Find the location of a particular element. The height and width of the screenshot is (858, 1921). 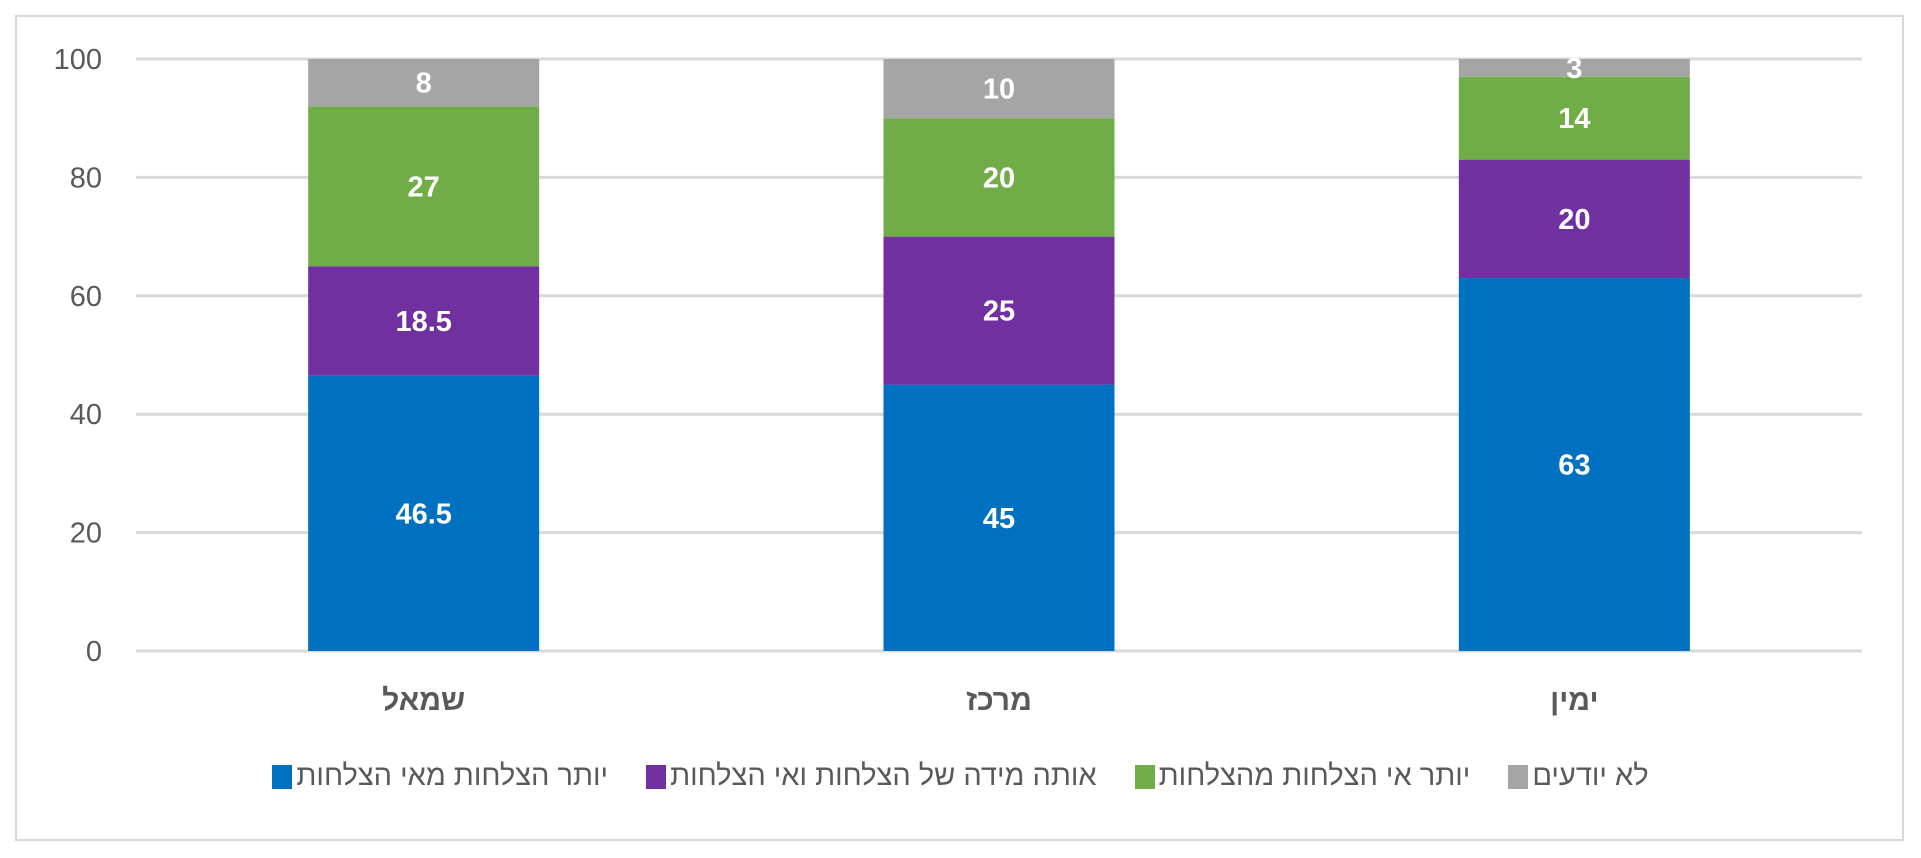

data-label: 25 is located at coordinates (999, 312).